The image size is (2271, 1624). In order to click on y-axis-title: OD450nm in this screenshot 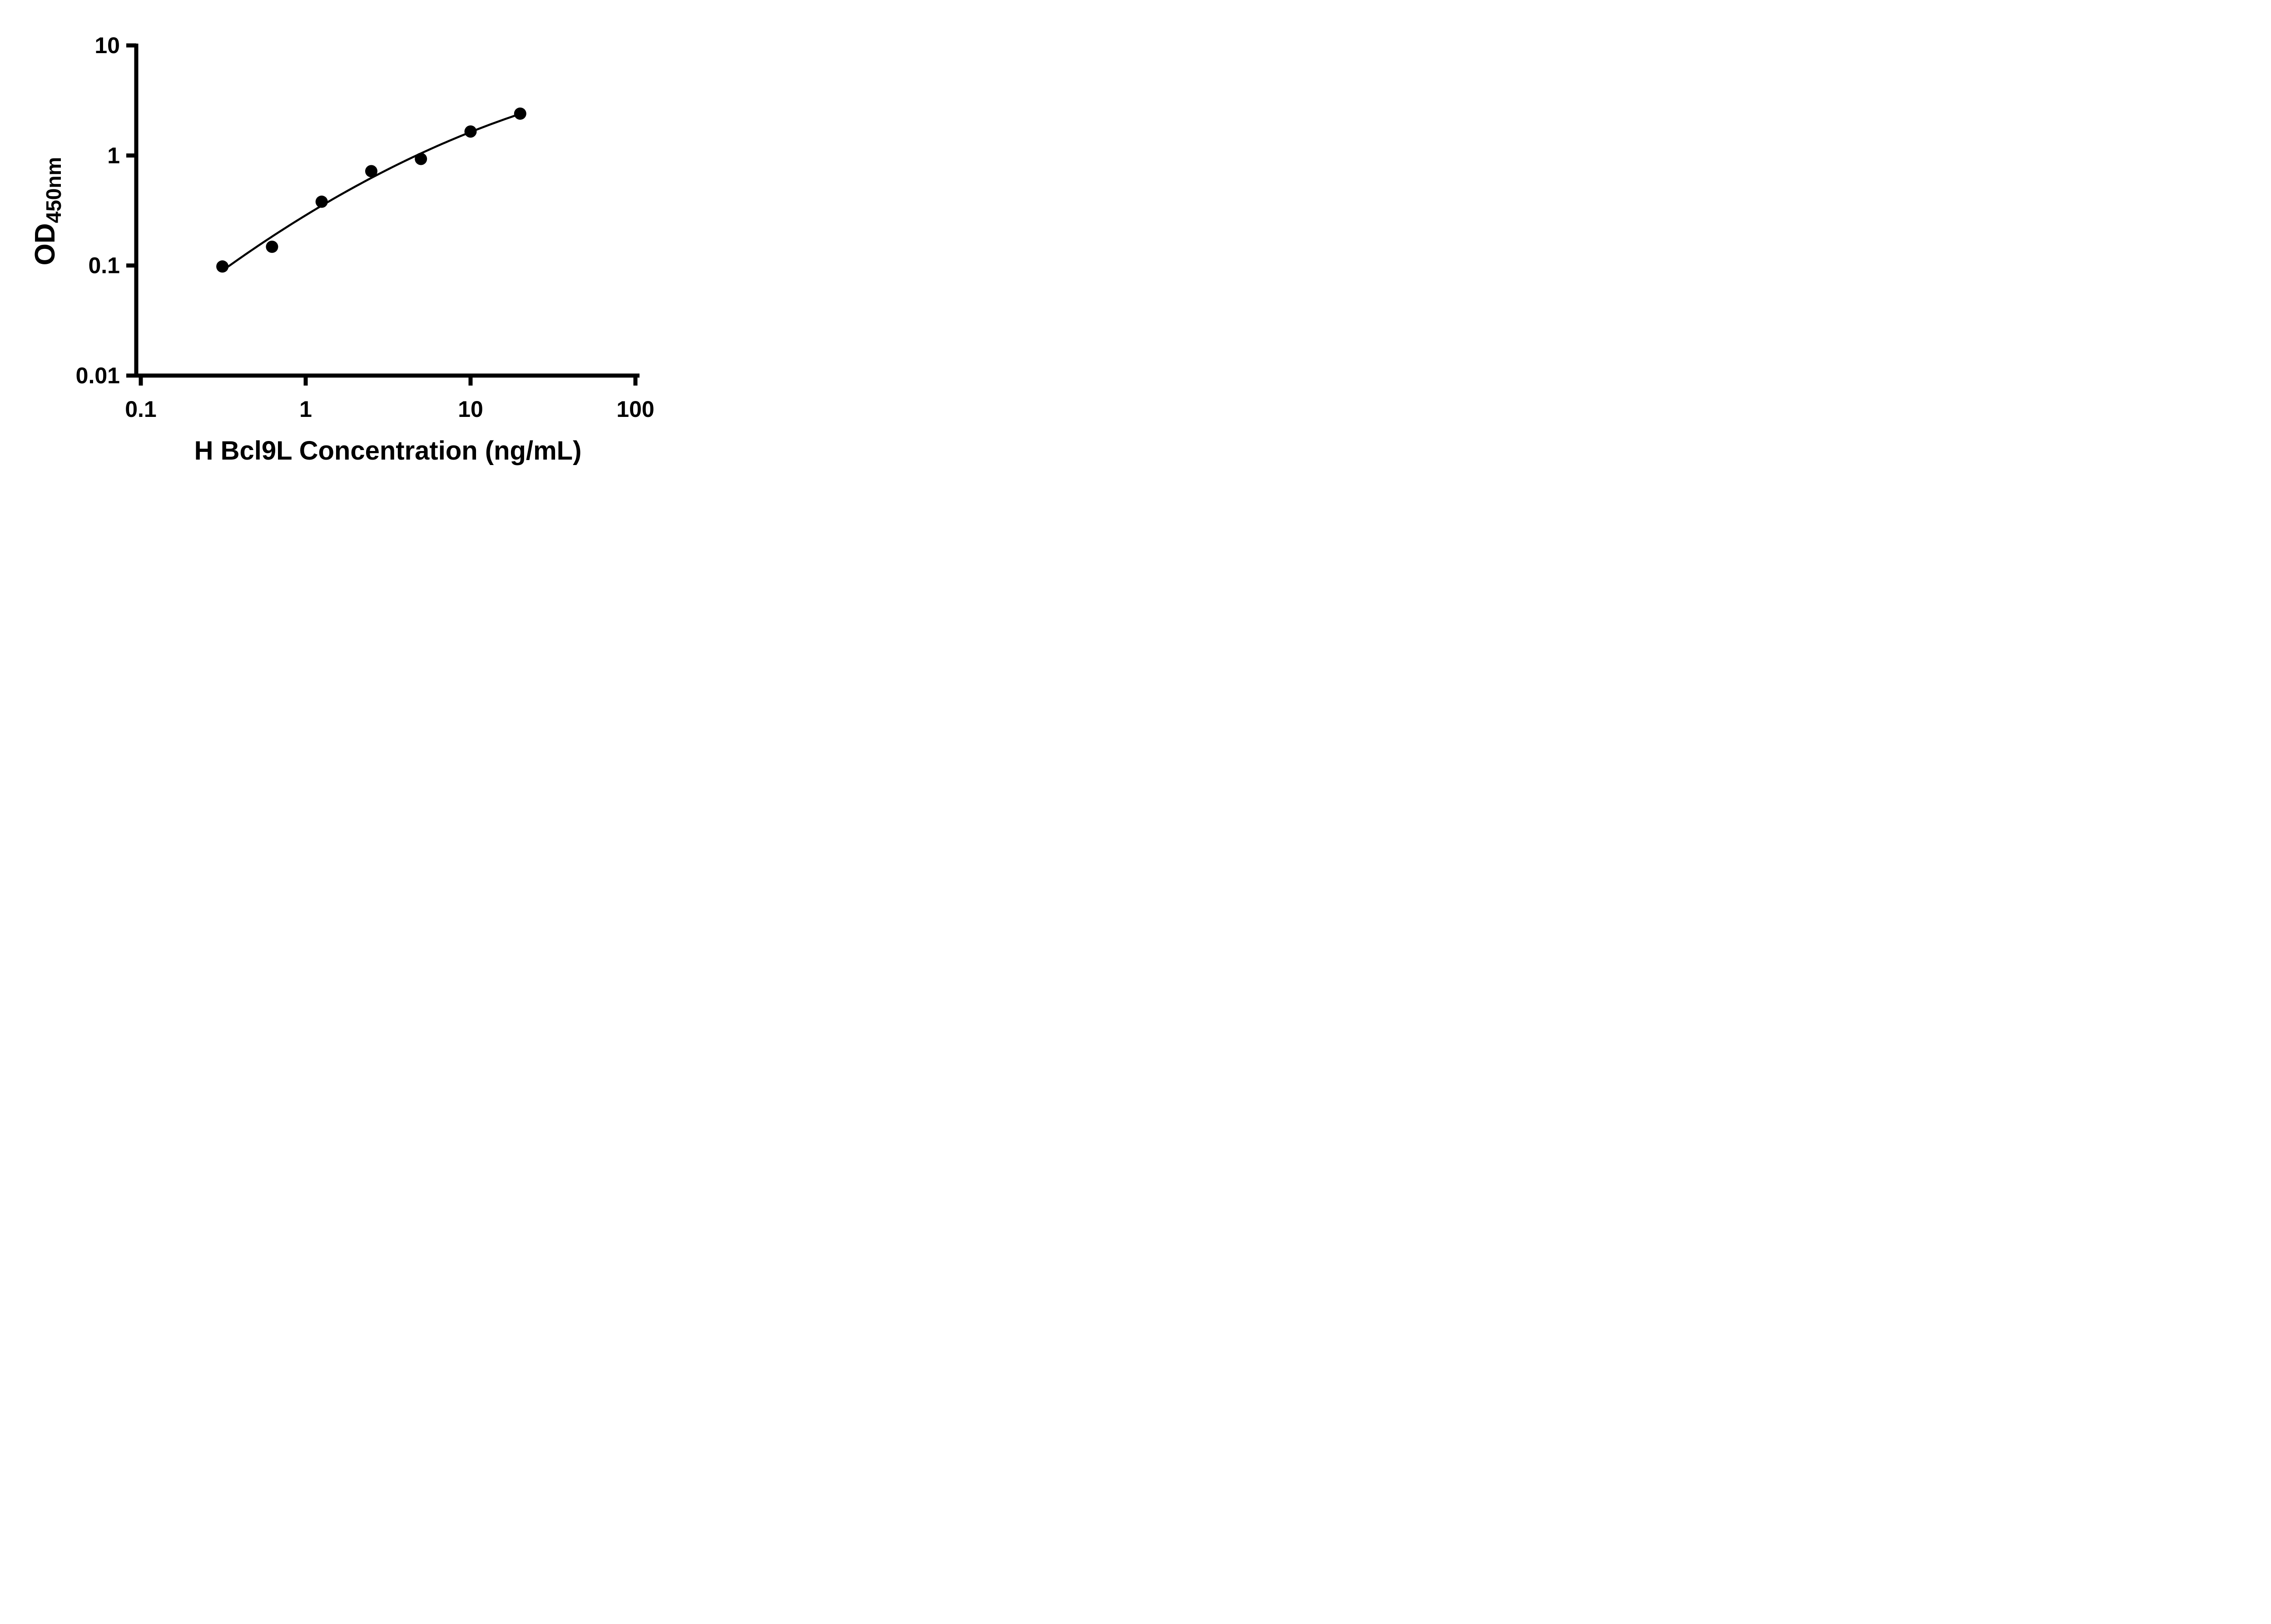, I will do `click(47, 211)`.